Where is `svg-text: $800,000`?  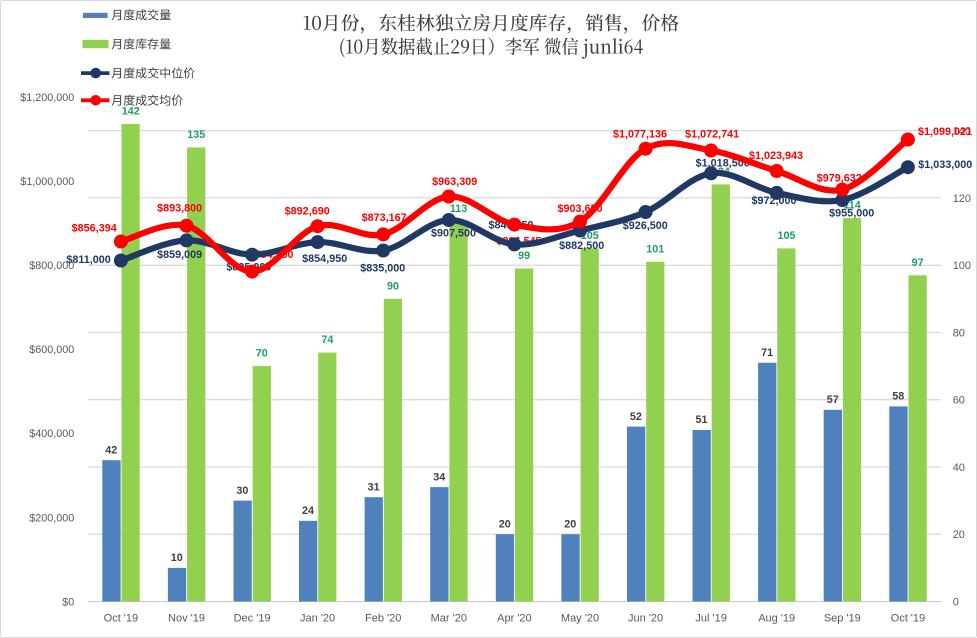
svg-text: $800,000 is located at coordinates (51, 266).